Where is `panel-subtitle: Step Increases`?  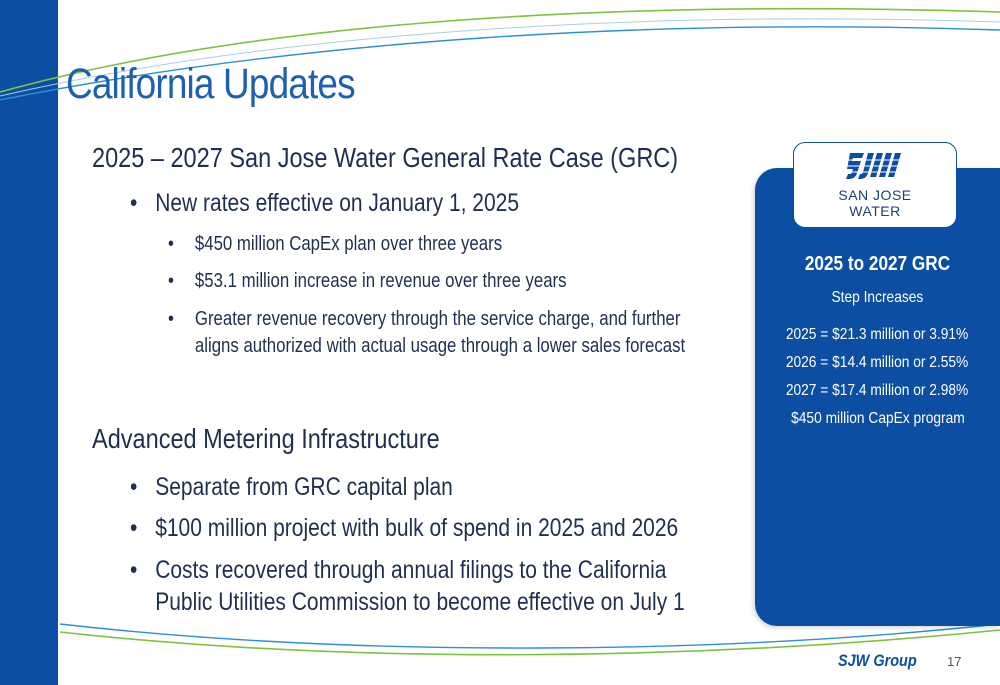 panel-subtitle: Step Increases is located at coordinates (877, 297).